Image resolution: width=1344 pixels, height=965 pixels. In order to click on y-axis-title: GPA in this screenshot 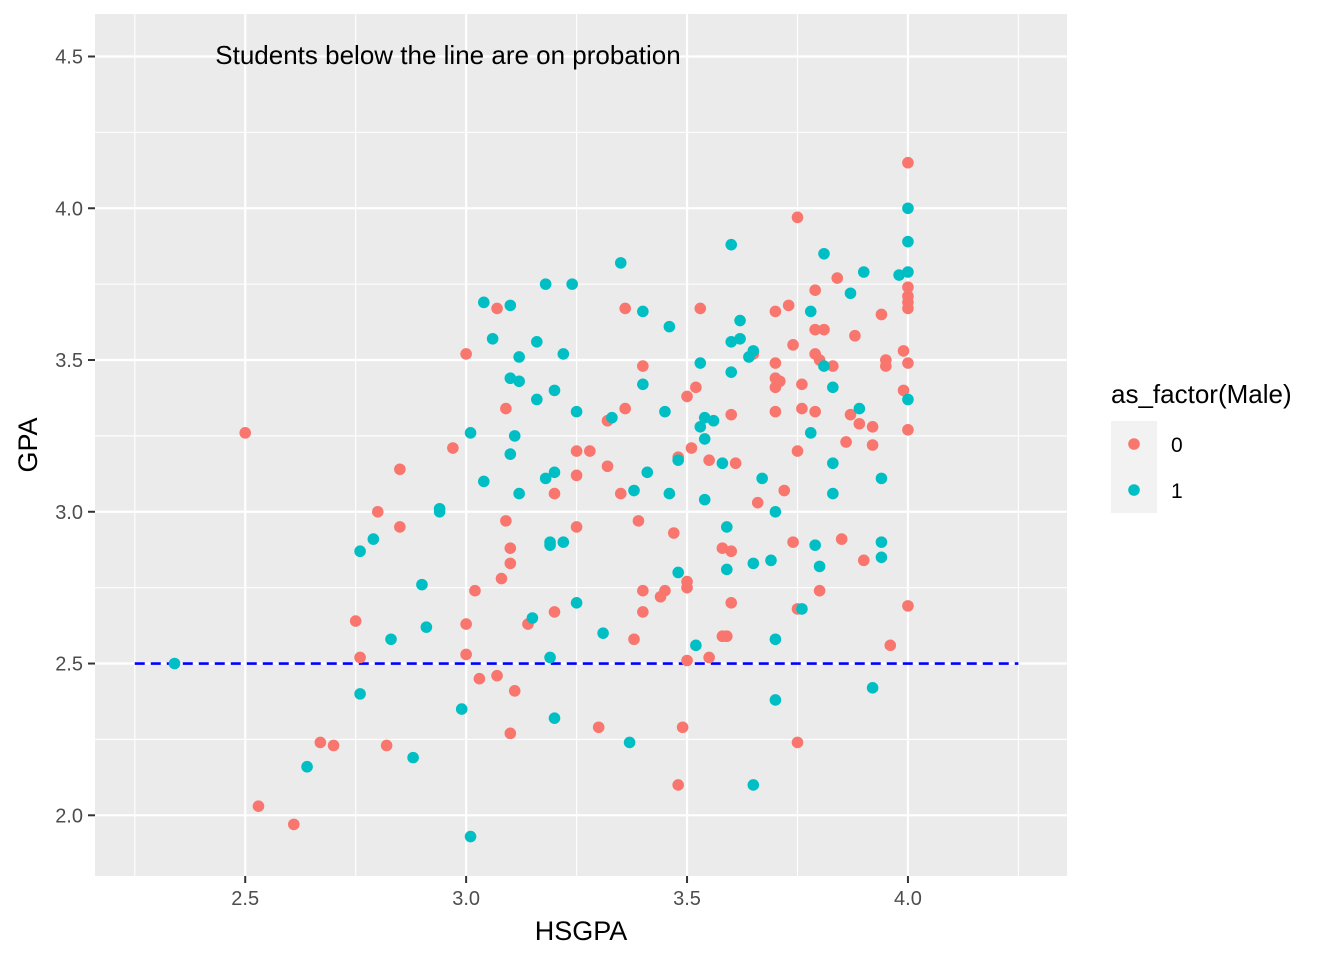, I will do `click(28, 444)`.